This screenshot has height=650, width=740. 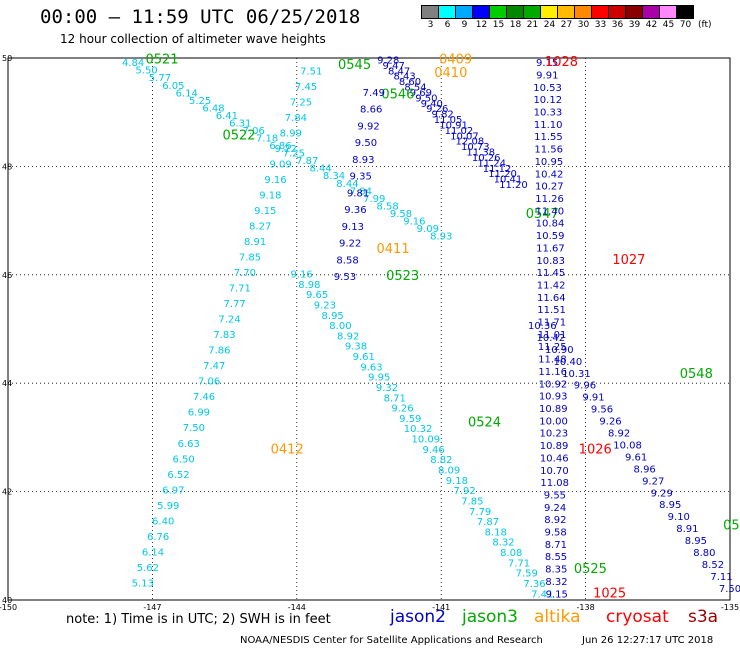 What do you see at coordinates (542, 326) in the screenshot?
I see `wave-height-value: 10.36` at bounding box center [542, 326].